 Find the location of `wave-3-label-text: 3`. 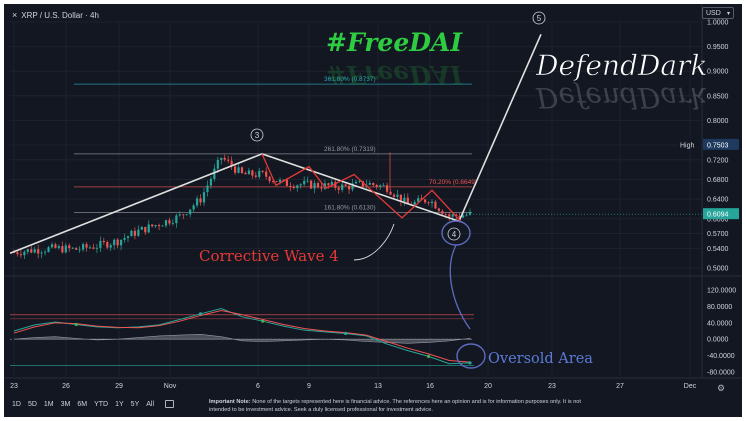

wave-3-label-text: 3 is located at coordinates (257, 135).